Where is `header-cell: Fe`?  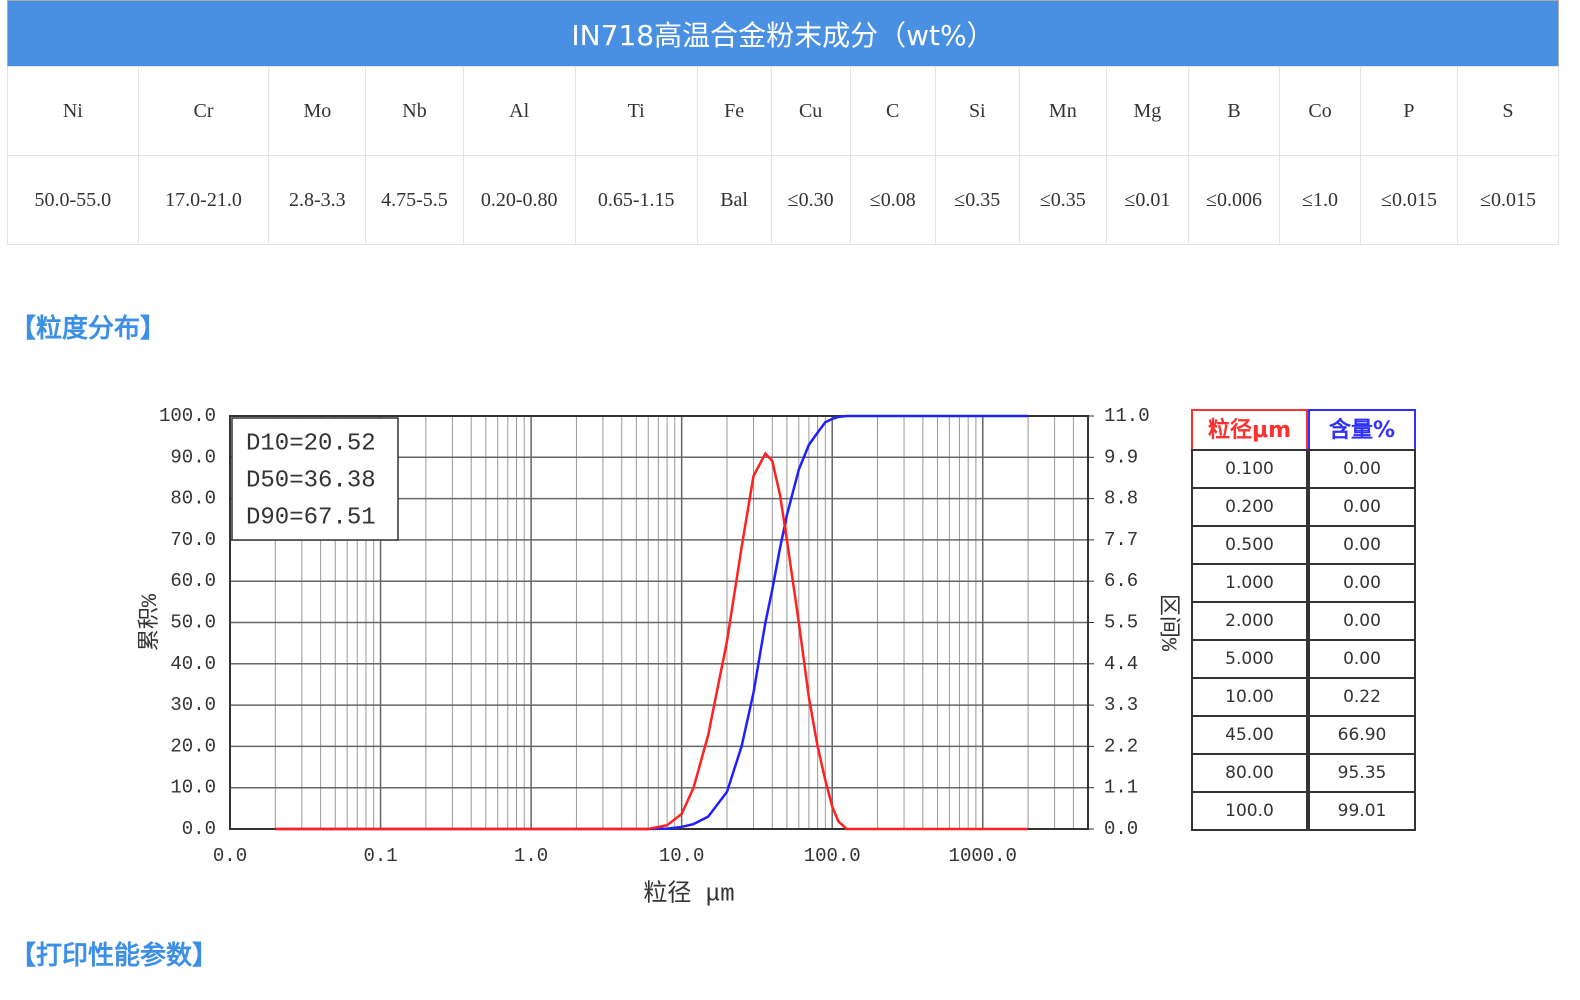
header-cell: Fe is located at coordinates (734, 111).